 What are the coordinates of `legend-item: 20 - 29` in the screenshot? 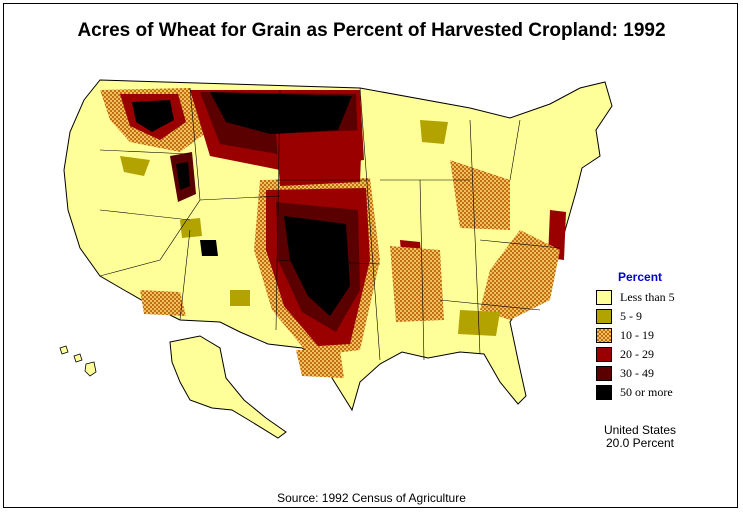 It's located at (651, 354).